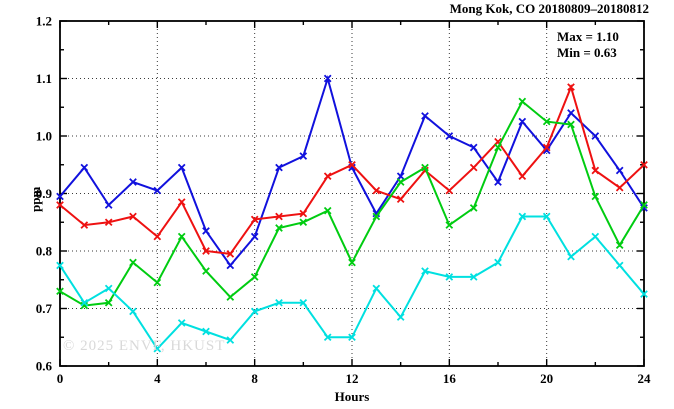  I want to click on x-tick-label: 4, so click(157, 378).